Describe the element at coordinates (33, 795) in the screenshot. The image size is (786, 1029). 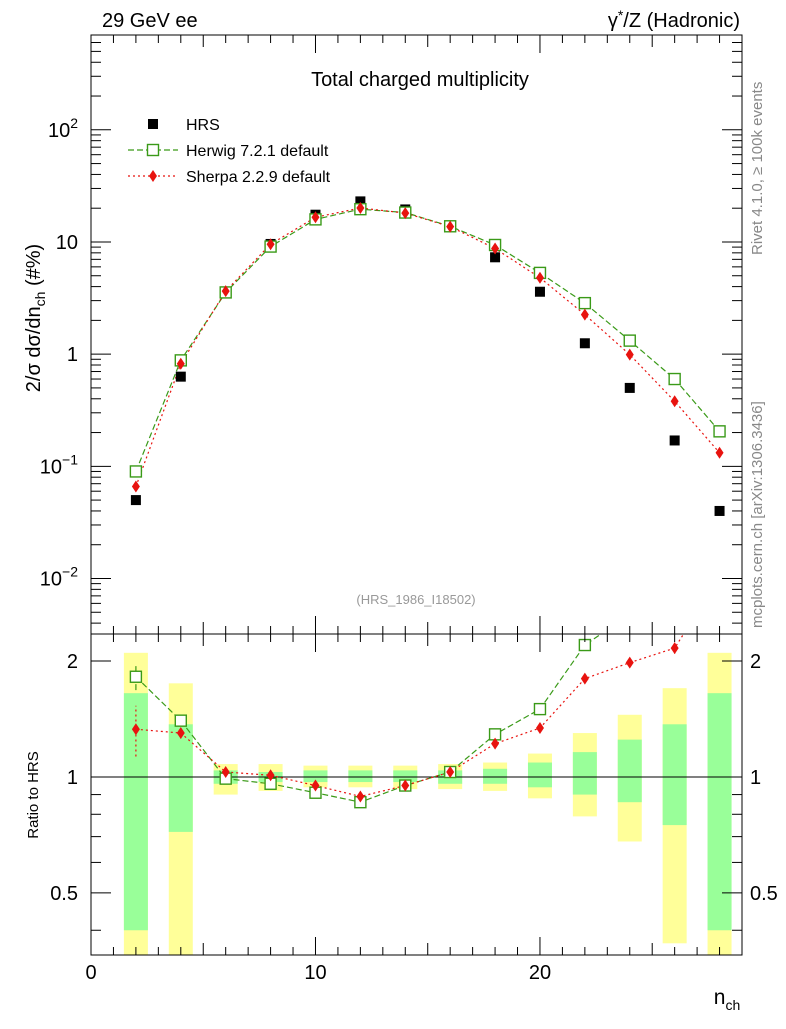
I see `ratio-y-label: Ratio to HRS` at that location.